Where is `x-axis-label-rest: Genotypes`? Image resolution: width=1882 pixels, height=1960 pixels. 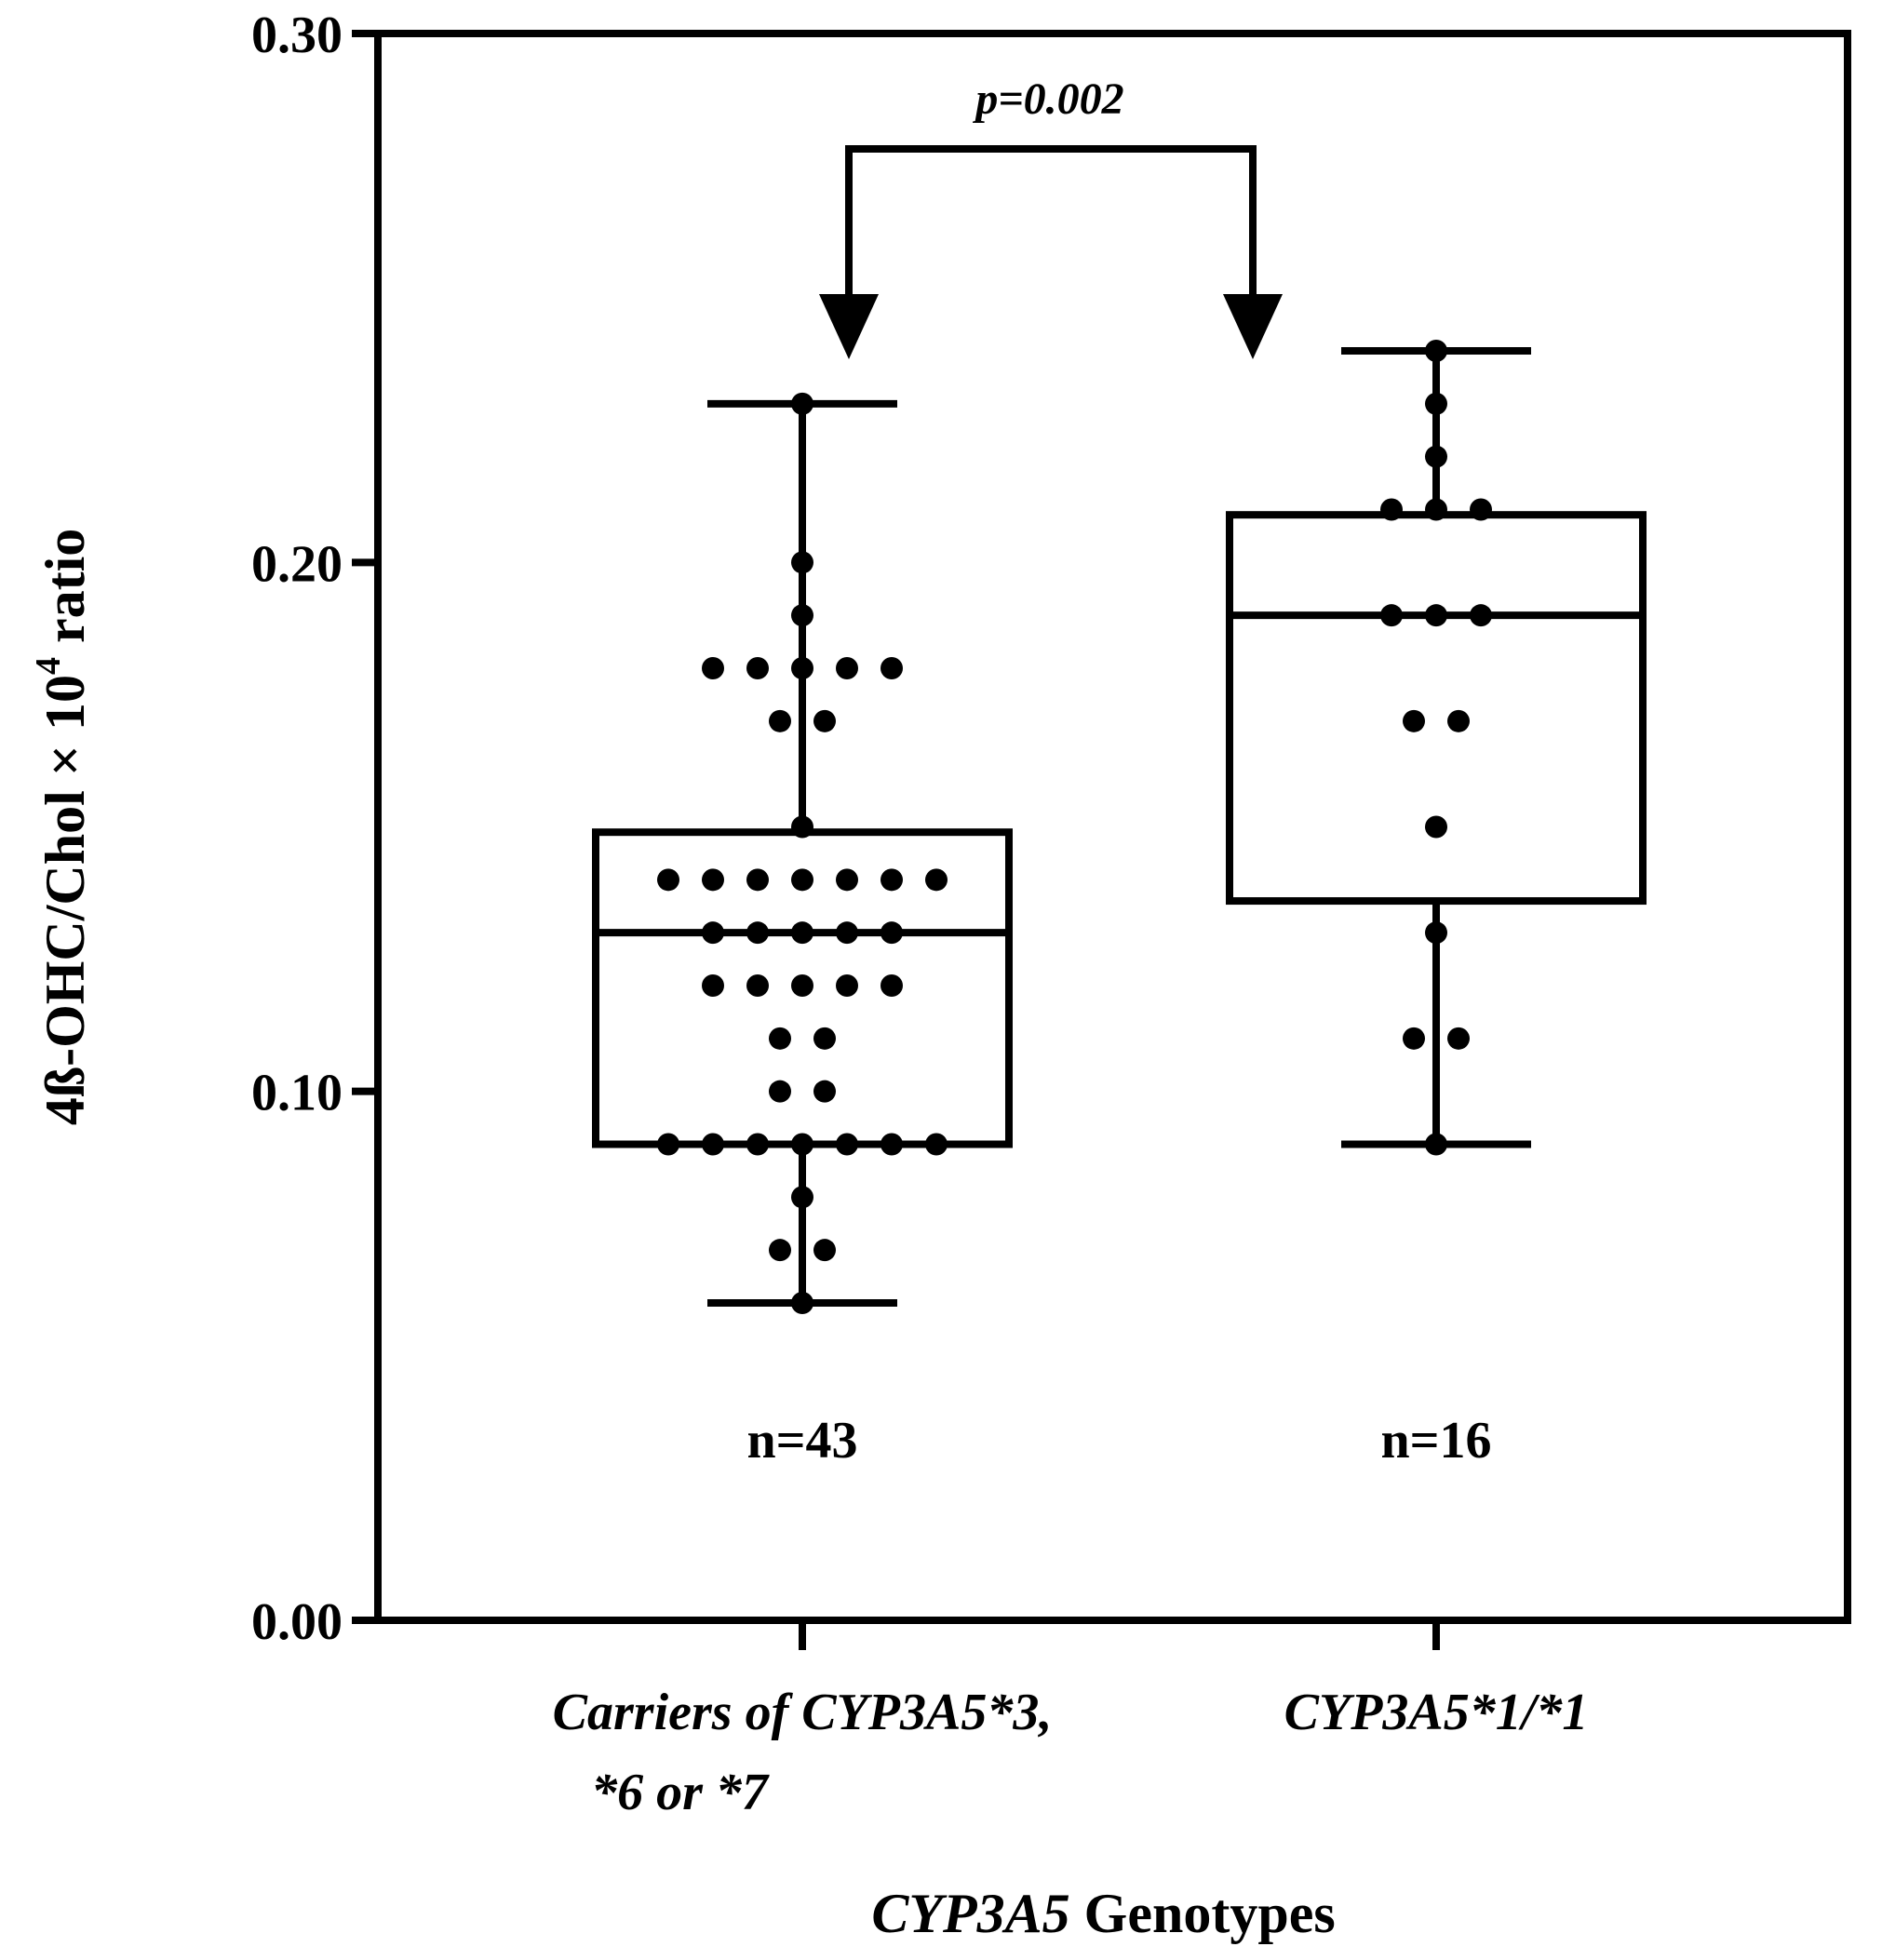
x-axis-label-rest: Genotypes is located at coordinates (1203, 1913).